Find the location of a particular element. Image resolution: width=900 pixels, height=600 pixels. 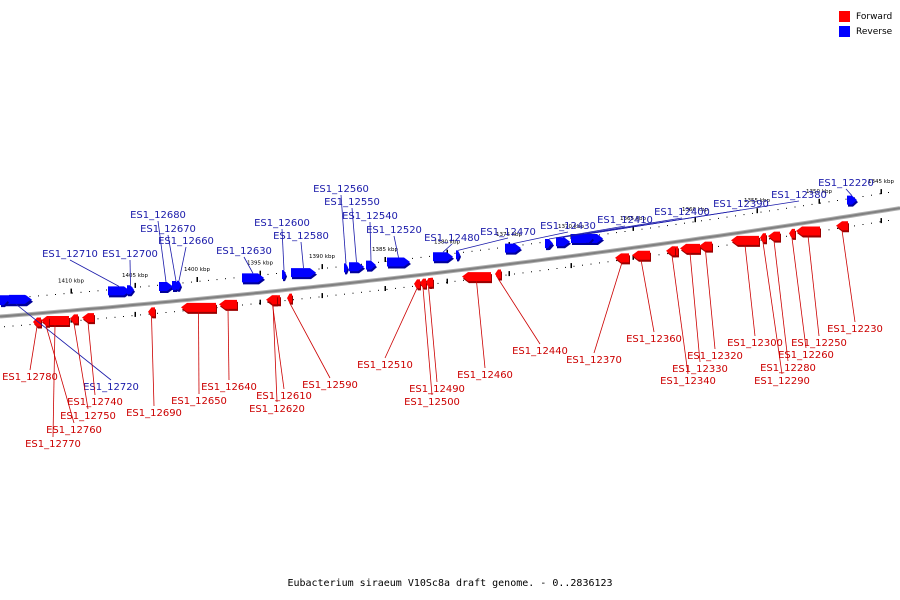

ES1_12630-arrow is located at coordinates (253, 279).